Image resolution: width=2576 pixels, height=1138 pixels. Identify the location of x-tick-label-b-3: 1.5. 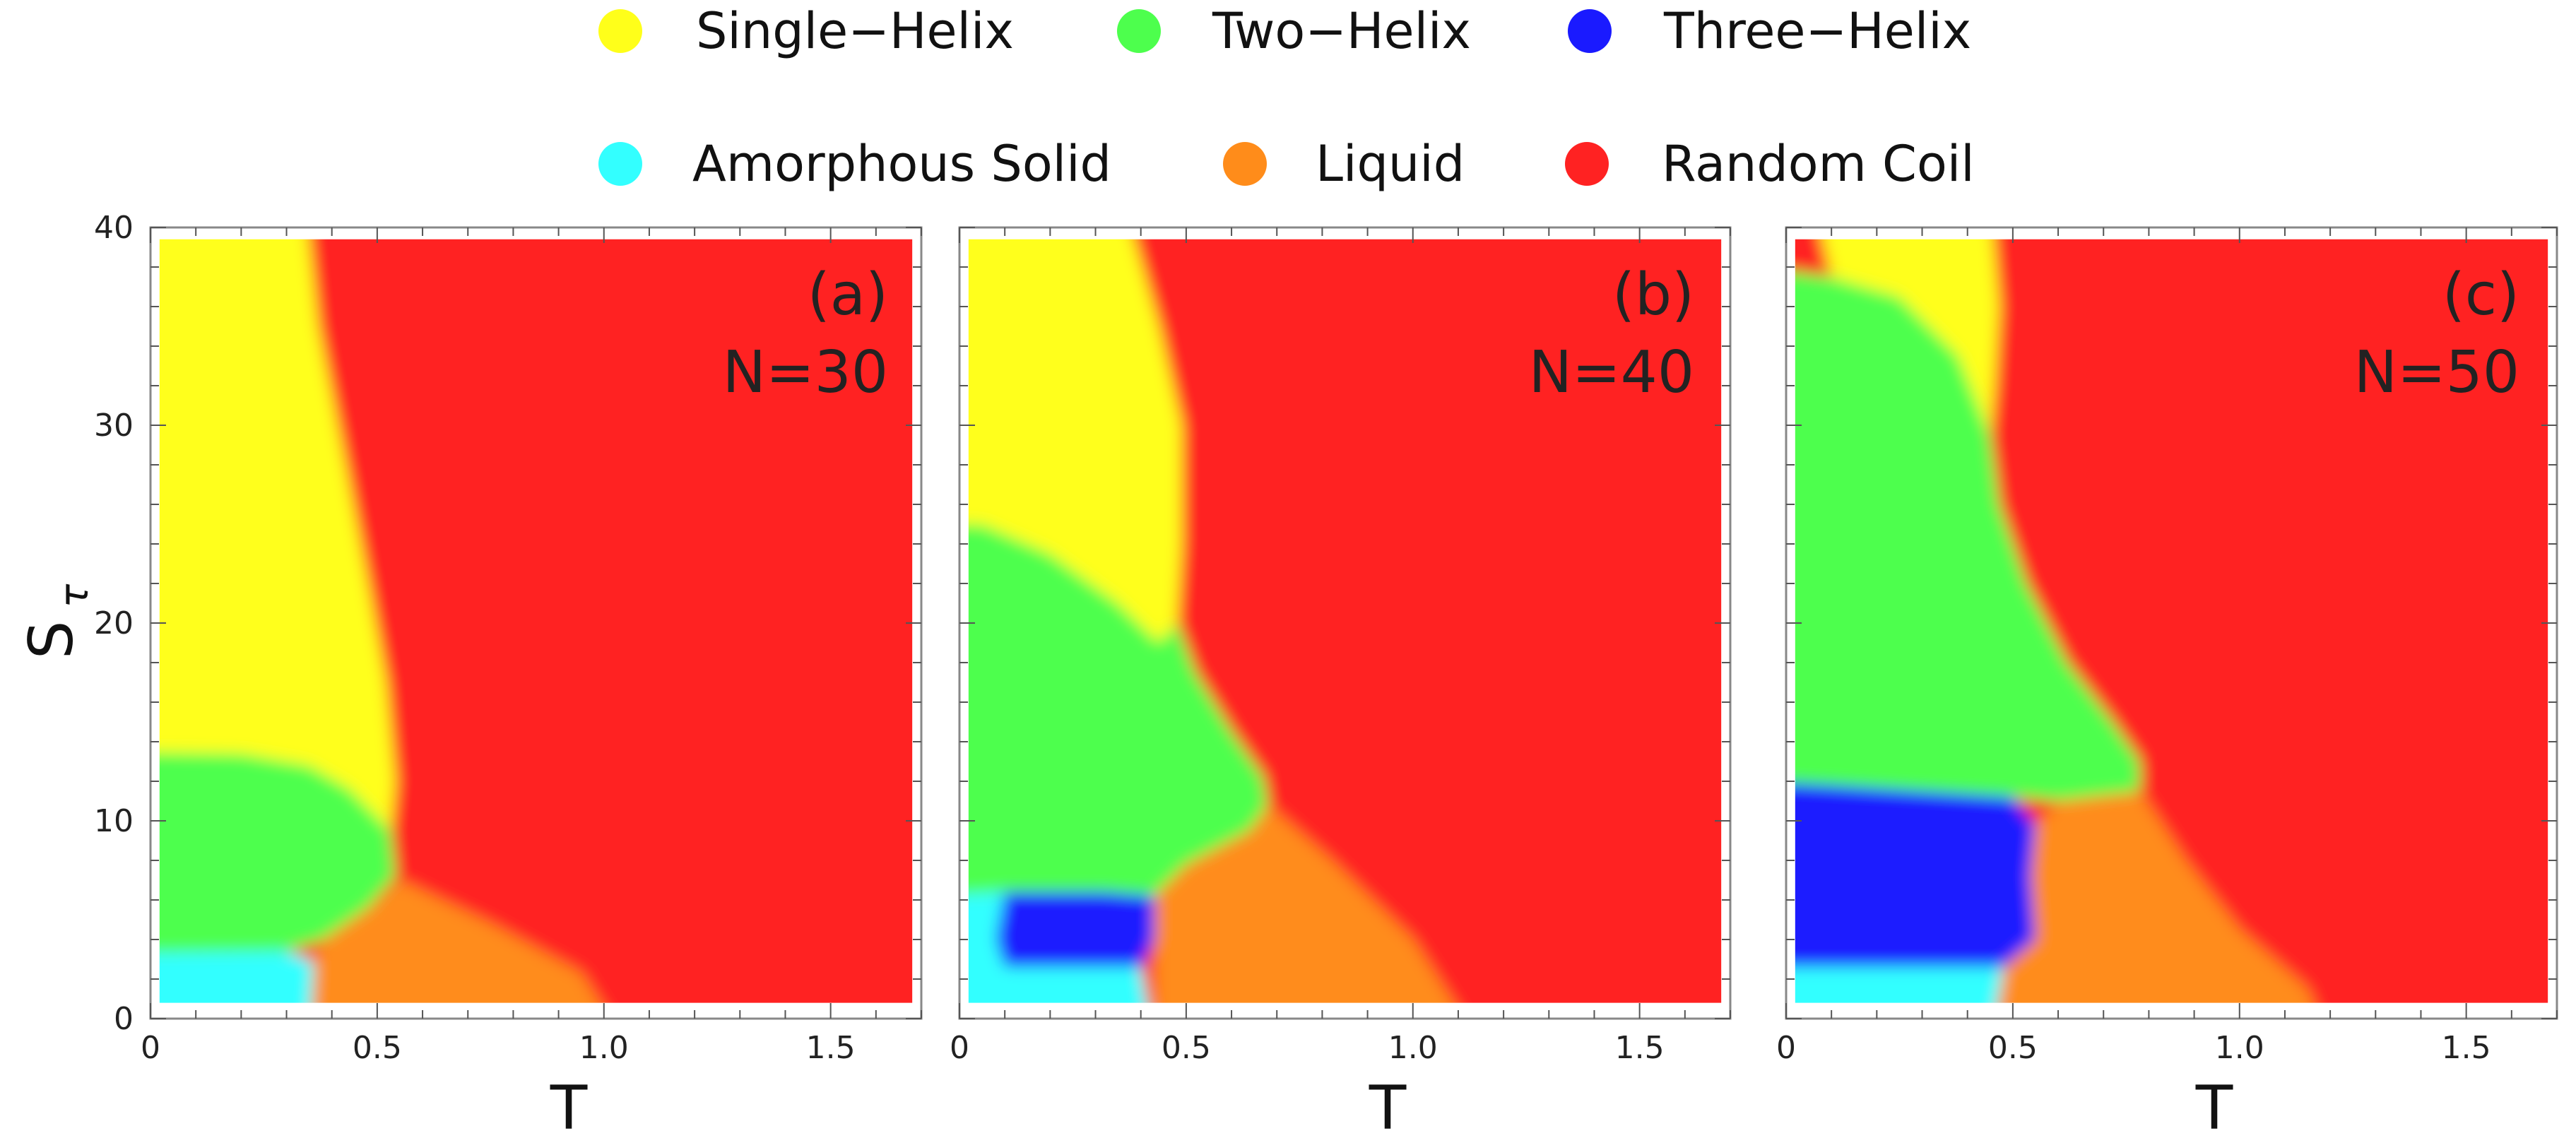
(1640, 1048).